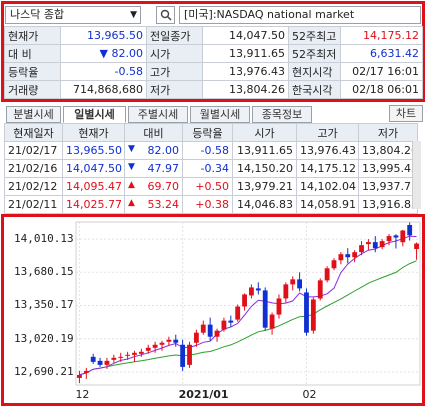 This screenshot has width=427, height=406. What do you see at coordinates (264, 186) in the screenshot?
I see `cell-open: 13,979.21` at bounding box center [264, 186].